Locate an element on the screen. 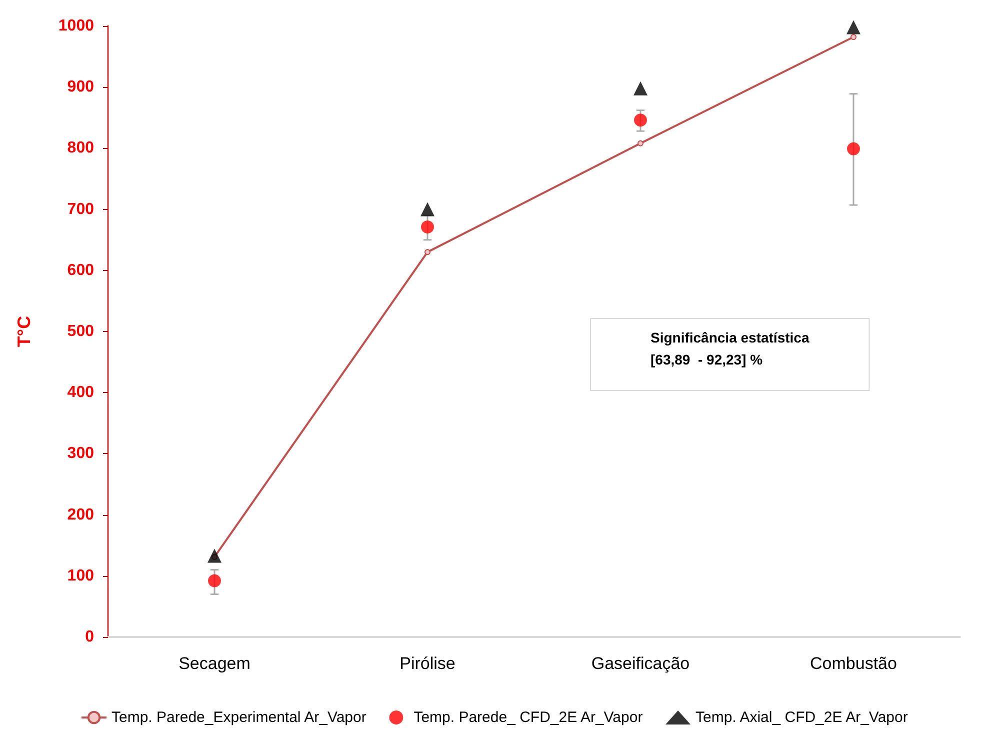  y-tick-label: 0 is located at coordinates (89, 637).